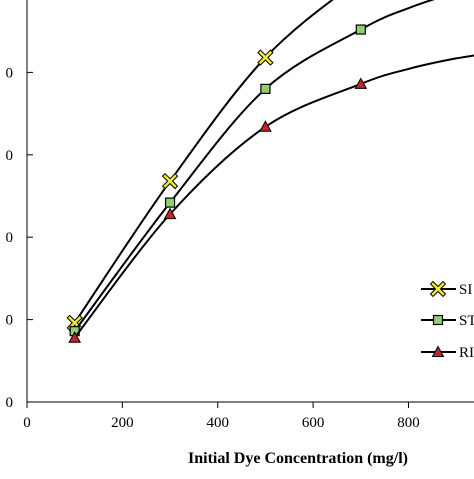  I want to click on legend-label: RI, so click(466, 353).